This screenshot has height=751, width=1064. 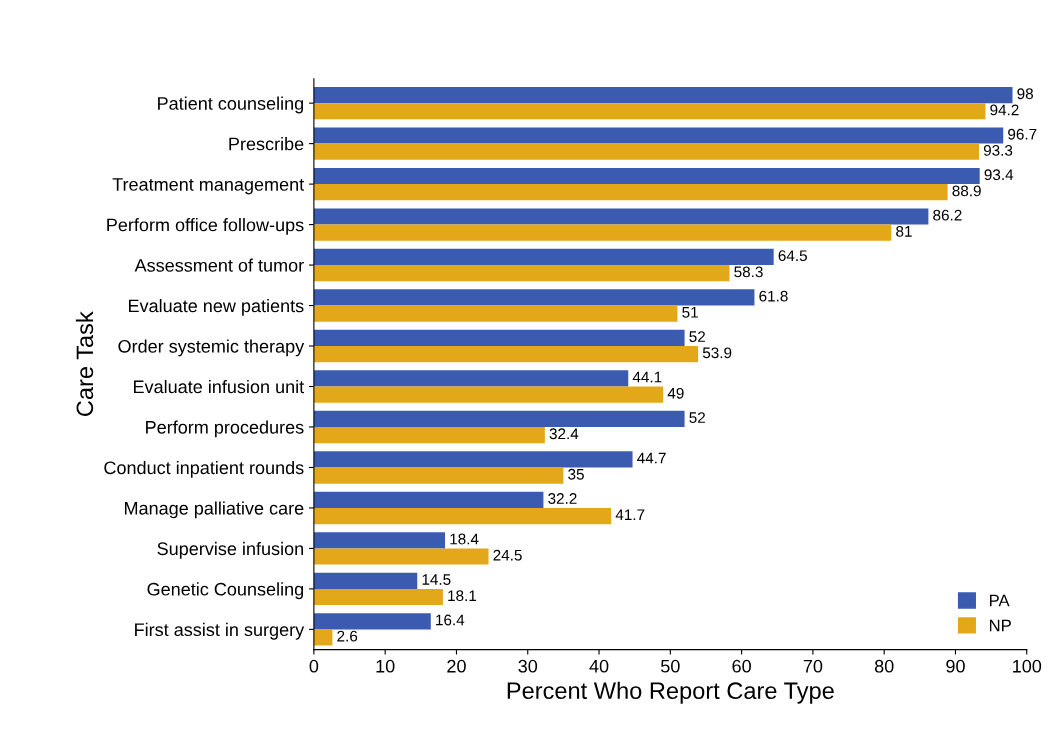 What do you see at coordinates (230, 550) in the screenshot?
I see `y-tick-label: Supervise infusion` at bounding box center [230, 550].